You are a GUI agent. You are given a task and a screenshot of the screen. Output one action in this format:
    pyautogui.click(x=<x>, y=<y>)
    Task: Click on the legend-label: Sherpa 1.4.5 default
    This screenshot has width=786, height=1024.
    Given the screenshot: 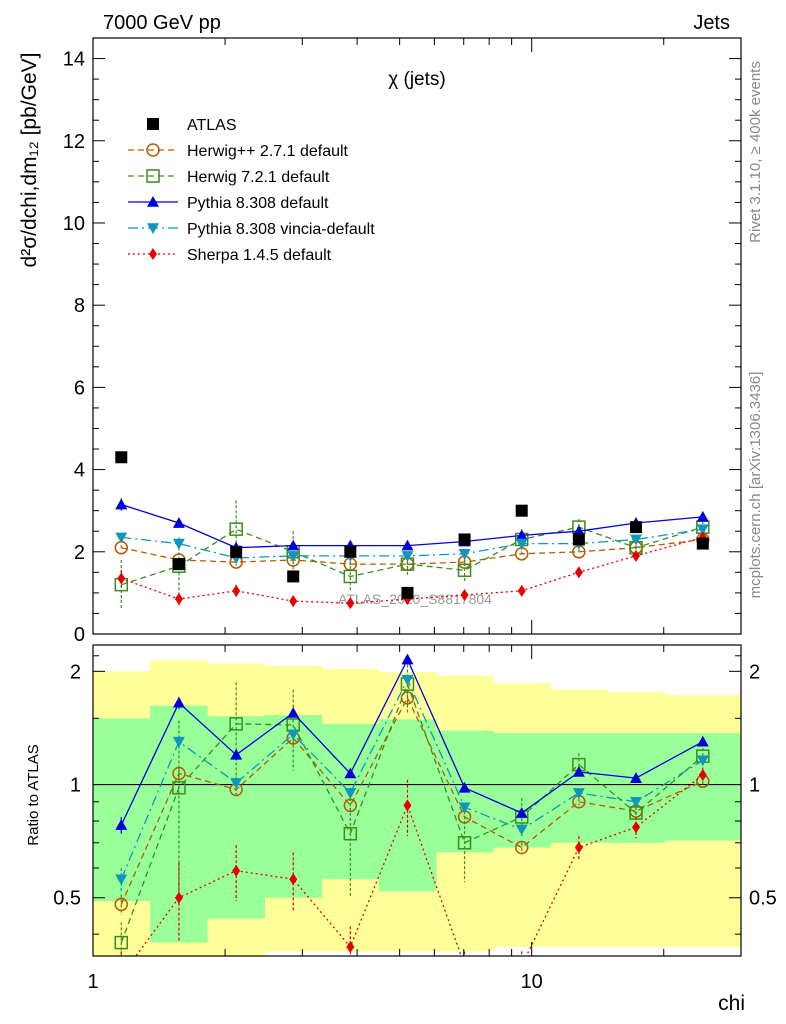 What is the action you would take?
    pyautogui.click(x=259, y=255)
    